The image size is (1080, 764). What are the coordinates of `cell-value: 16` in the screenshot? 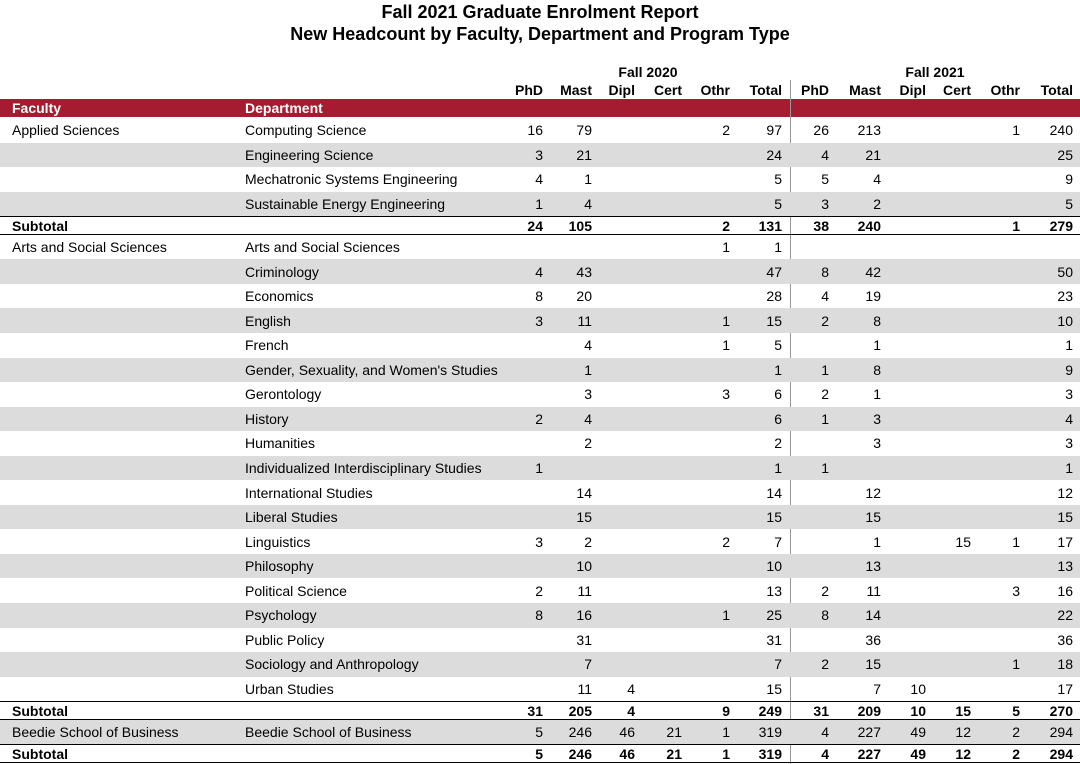 It's located at (584, 615).